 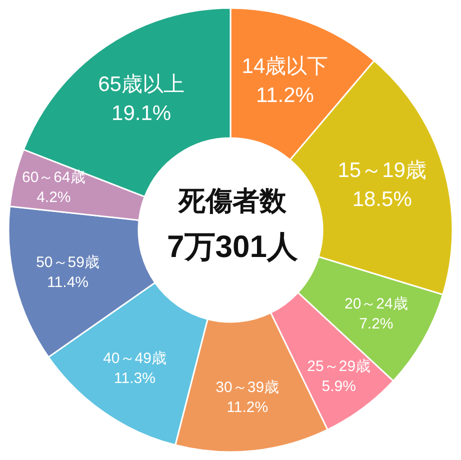 I want to click on data-label: 11.3%, so click(x=135, y=379).